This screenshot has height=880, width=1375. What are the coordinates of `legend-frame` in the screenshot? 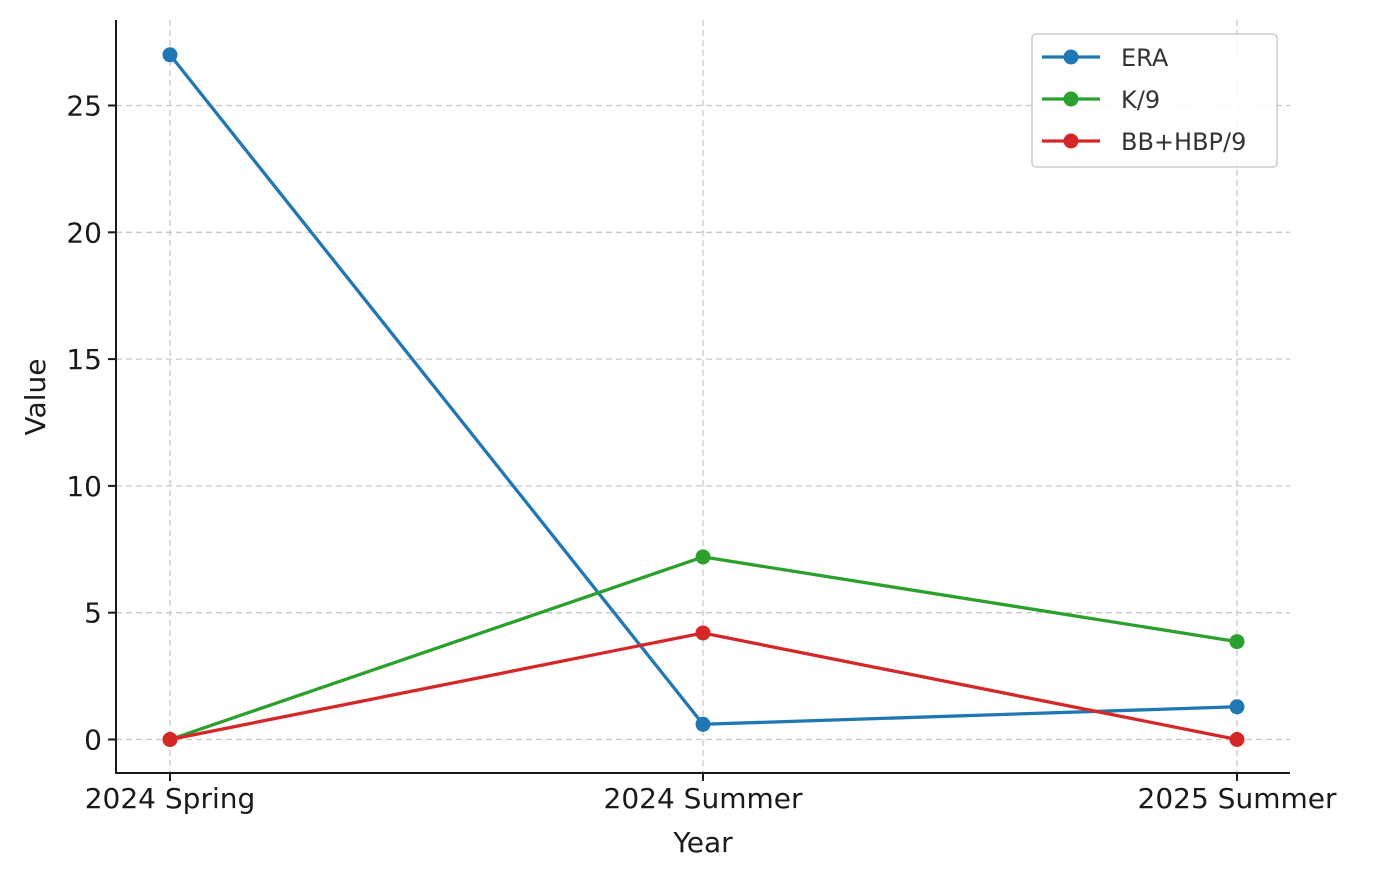 It's located at (1154, 100).